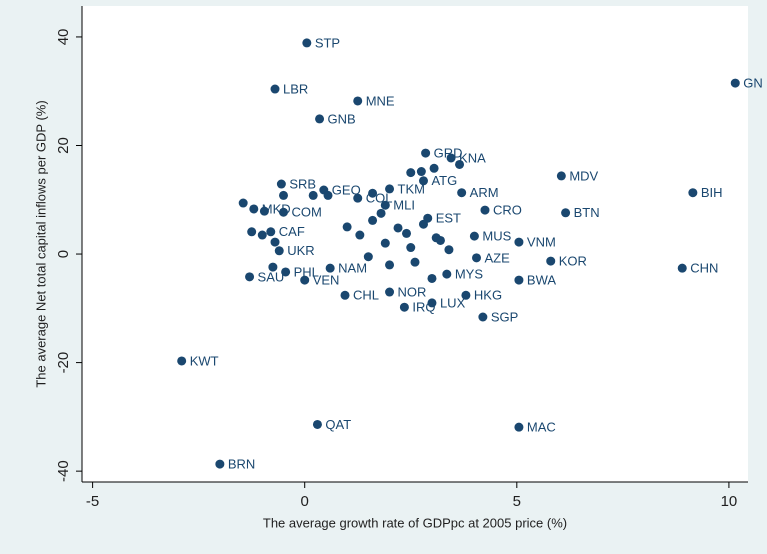 This screenshot has width=767, height=554. I want to click on point-label: STP, so click(327, 42).